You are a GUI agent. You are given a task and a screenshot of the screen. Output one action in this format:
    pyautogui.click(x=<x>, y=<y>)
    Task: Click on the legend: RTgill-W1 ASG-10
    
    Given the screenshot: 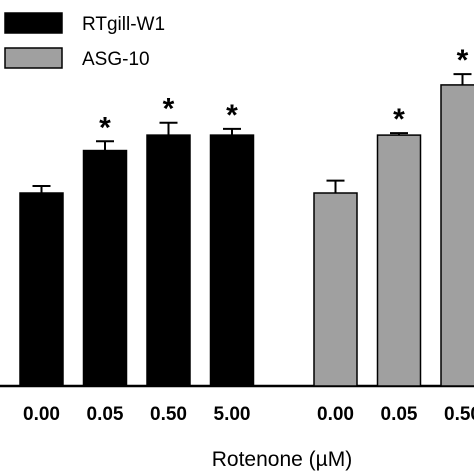 What is the action you would take?
    pyautogui.click(x=84, y=41)
    